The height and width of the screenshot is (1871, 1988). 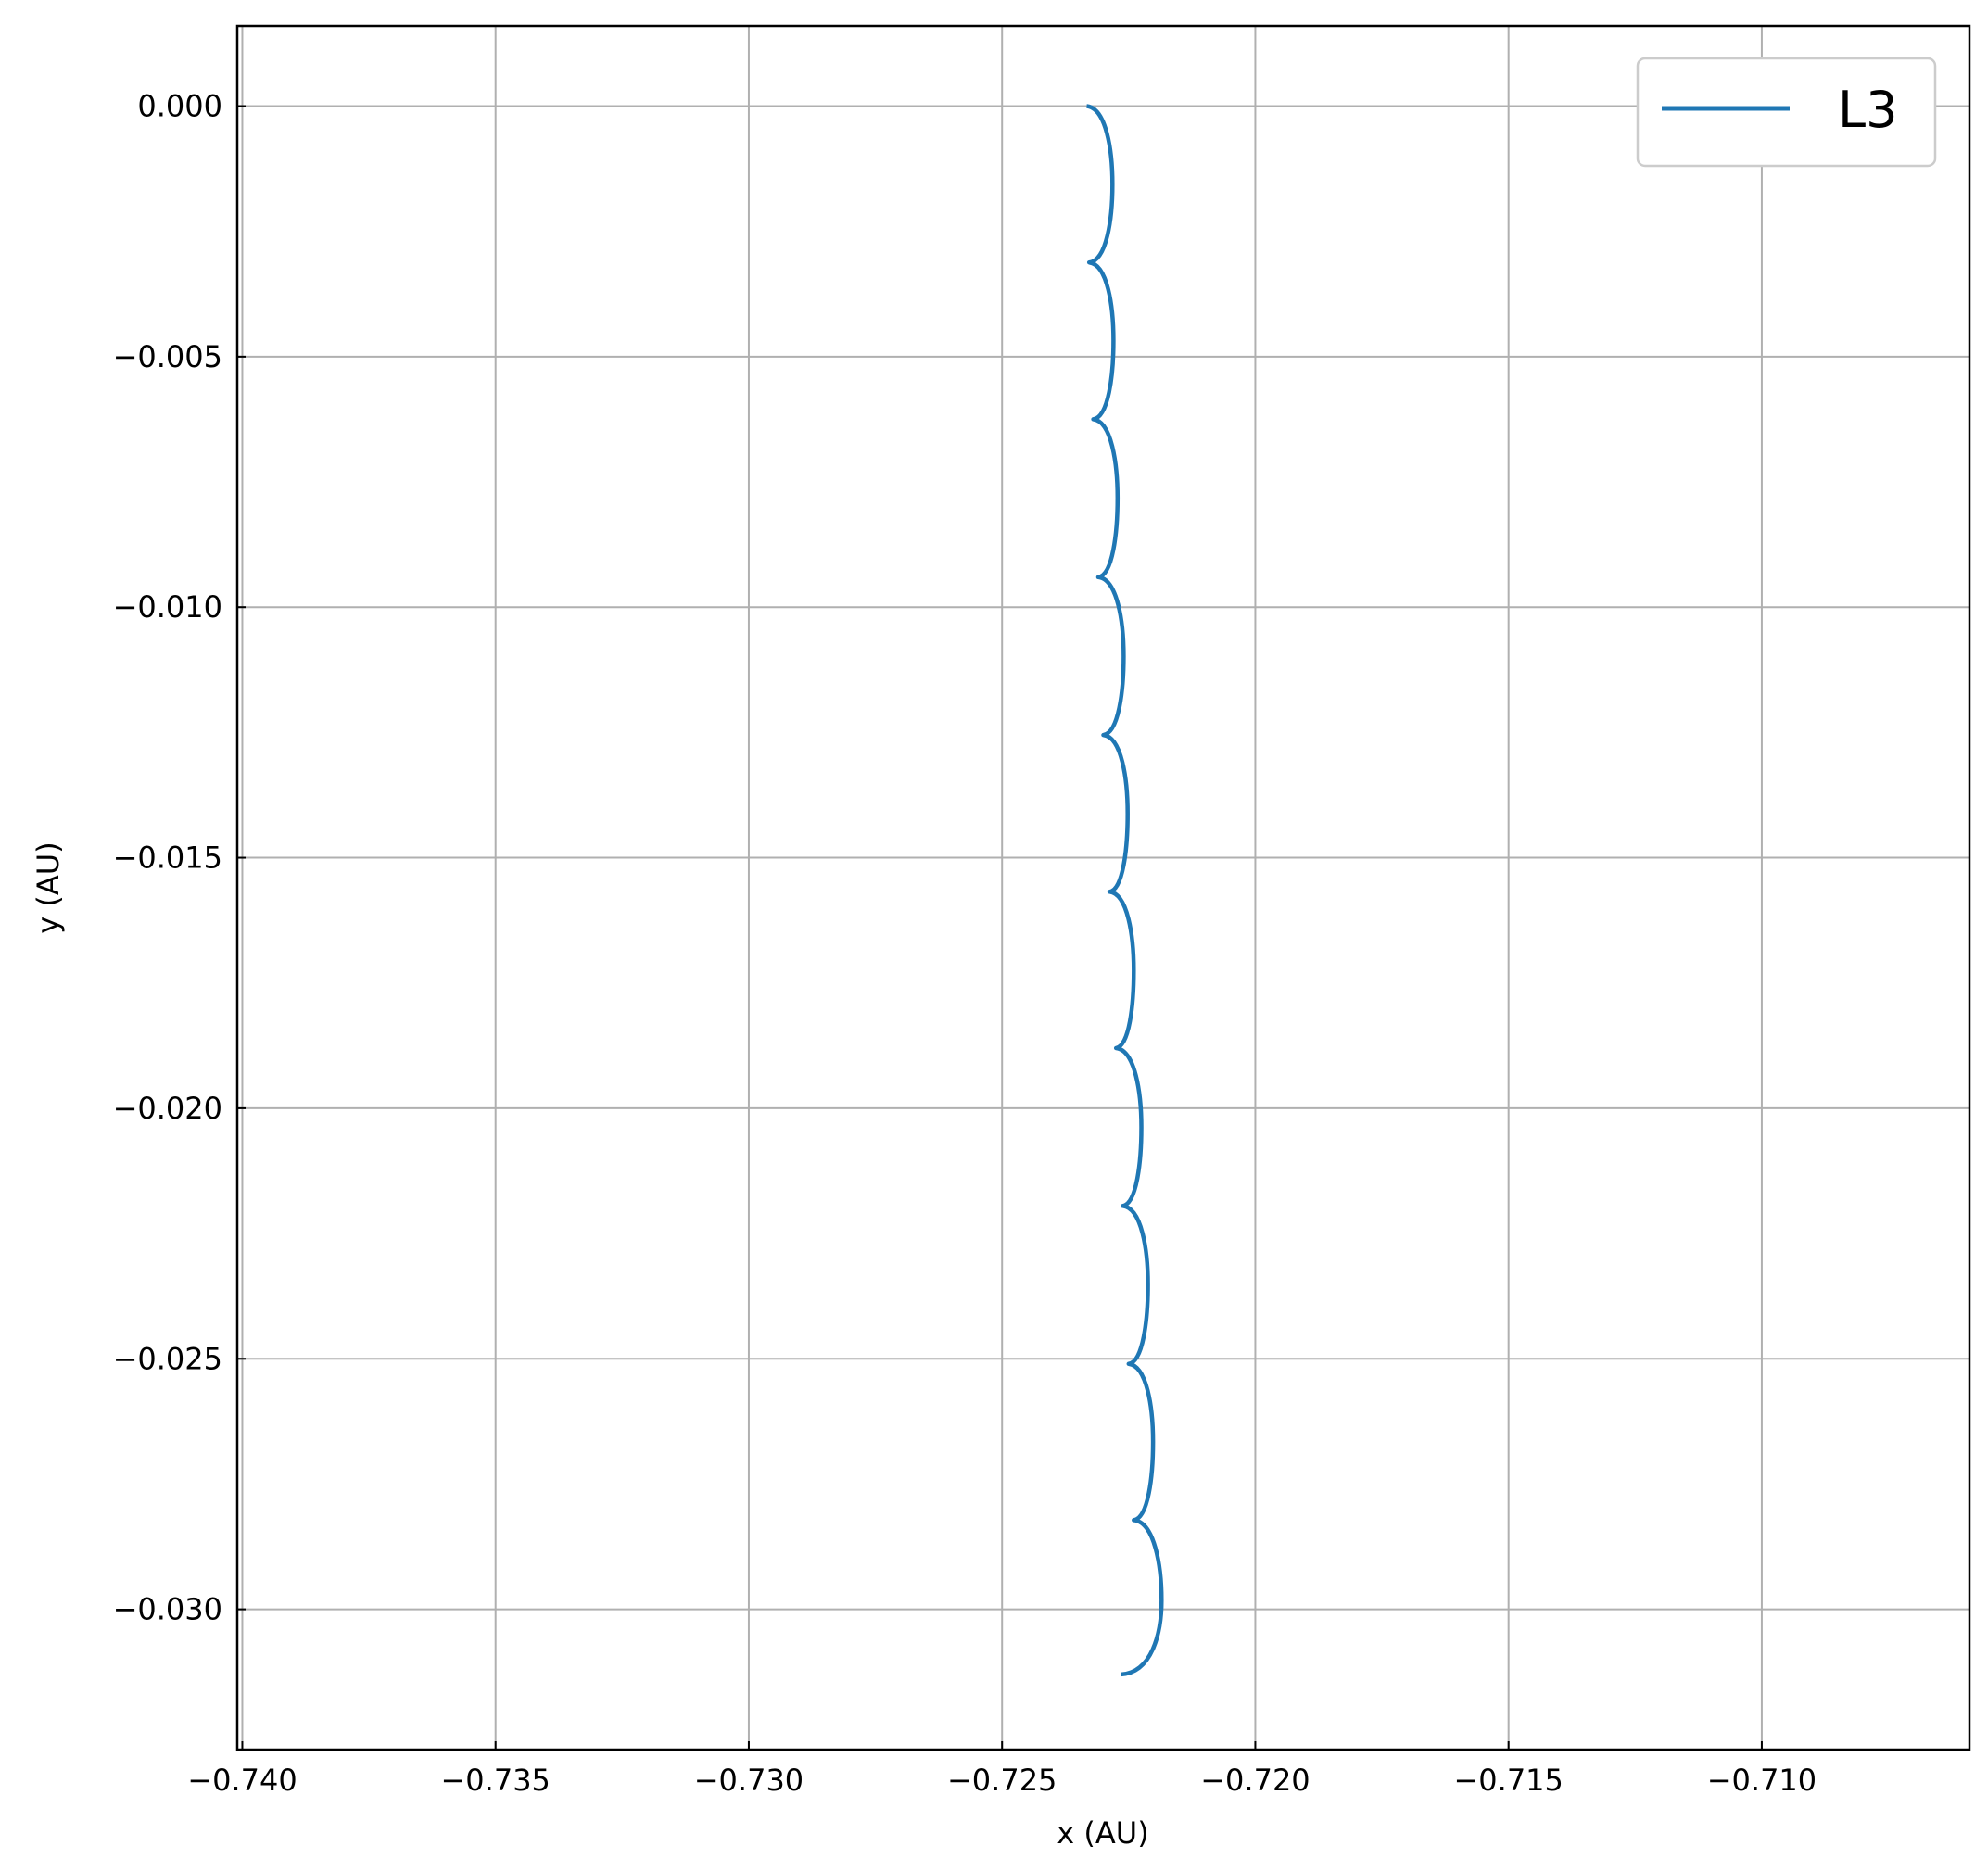 What do you see at coordinates (168, 1610) in the screenshot?
I see `y-tick-label: −0.030` at bounding box center [168, 1610].